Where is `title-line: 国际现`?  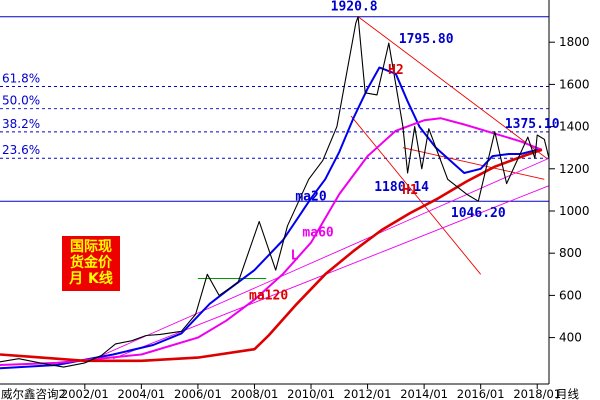
title-line: 国际现 is located at coordinates (91, 247).